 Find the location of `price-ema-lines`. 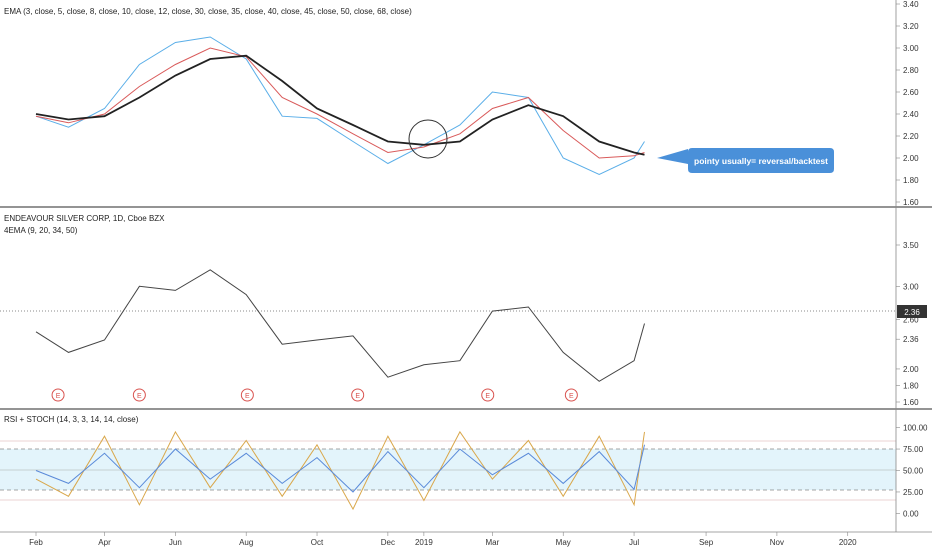

price-ema-lines is located at coordinates (340, 325).